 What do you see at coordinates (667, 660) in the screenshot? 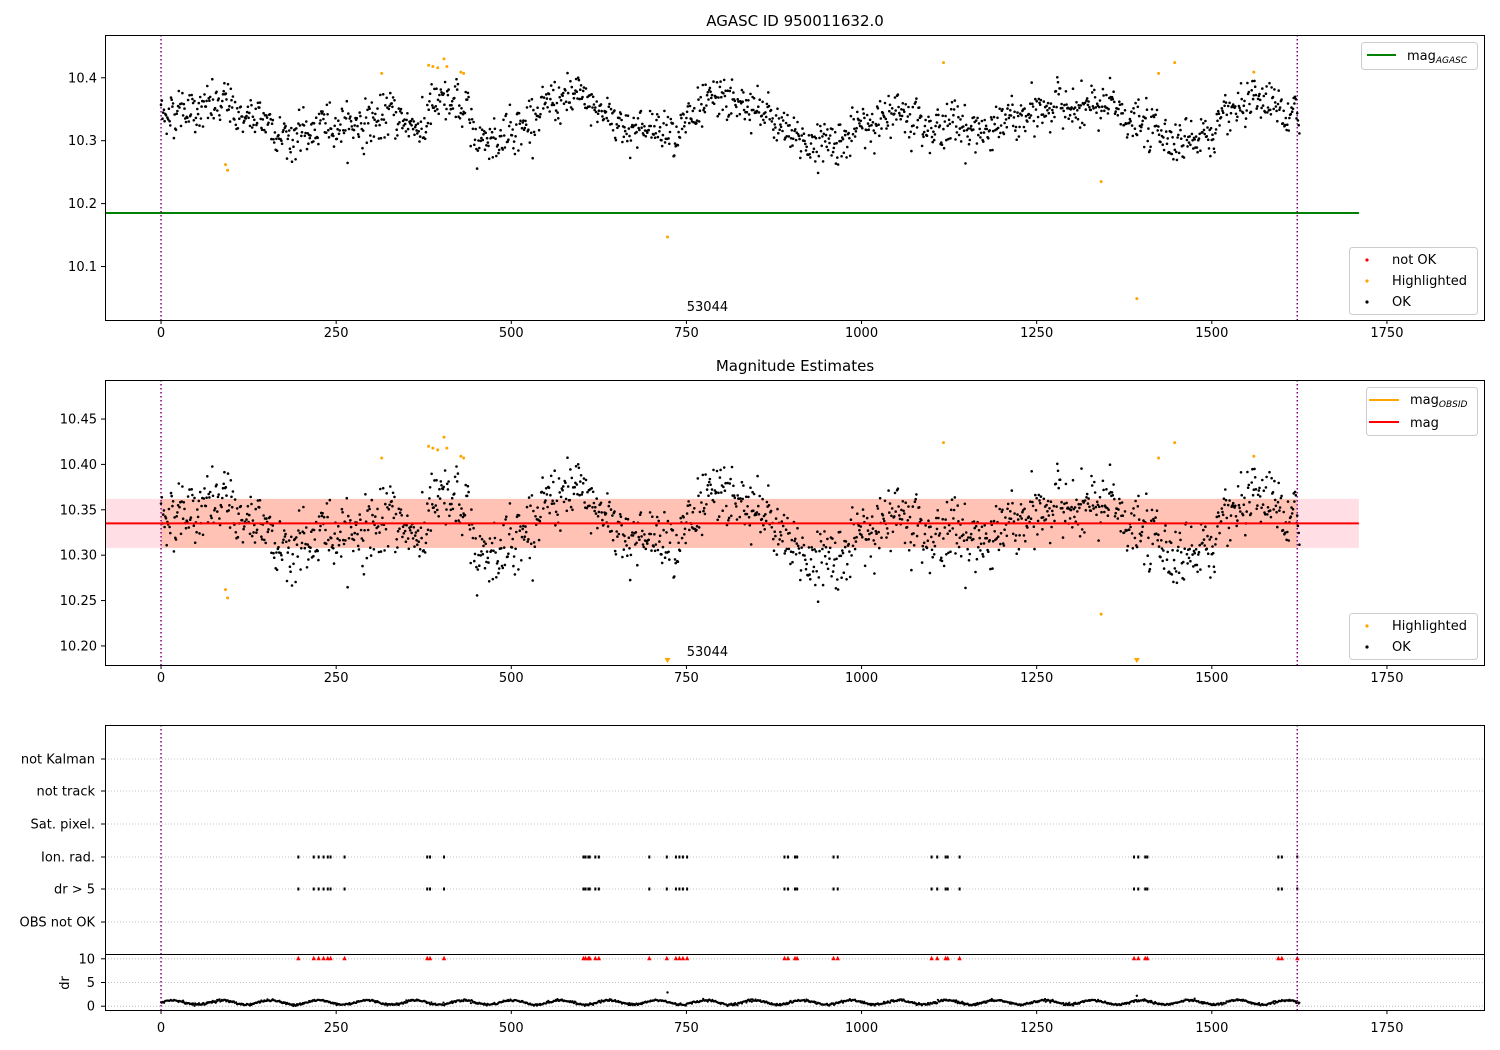
I see `offscale-marker` at bounding box center [667, 660].